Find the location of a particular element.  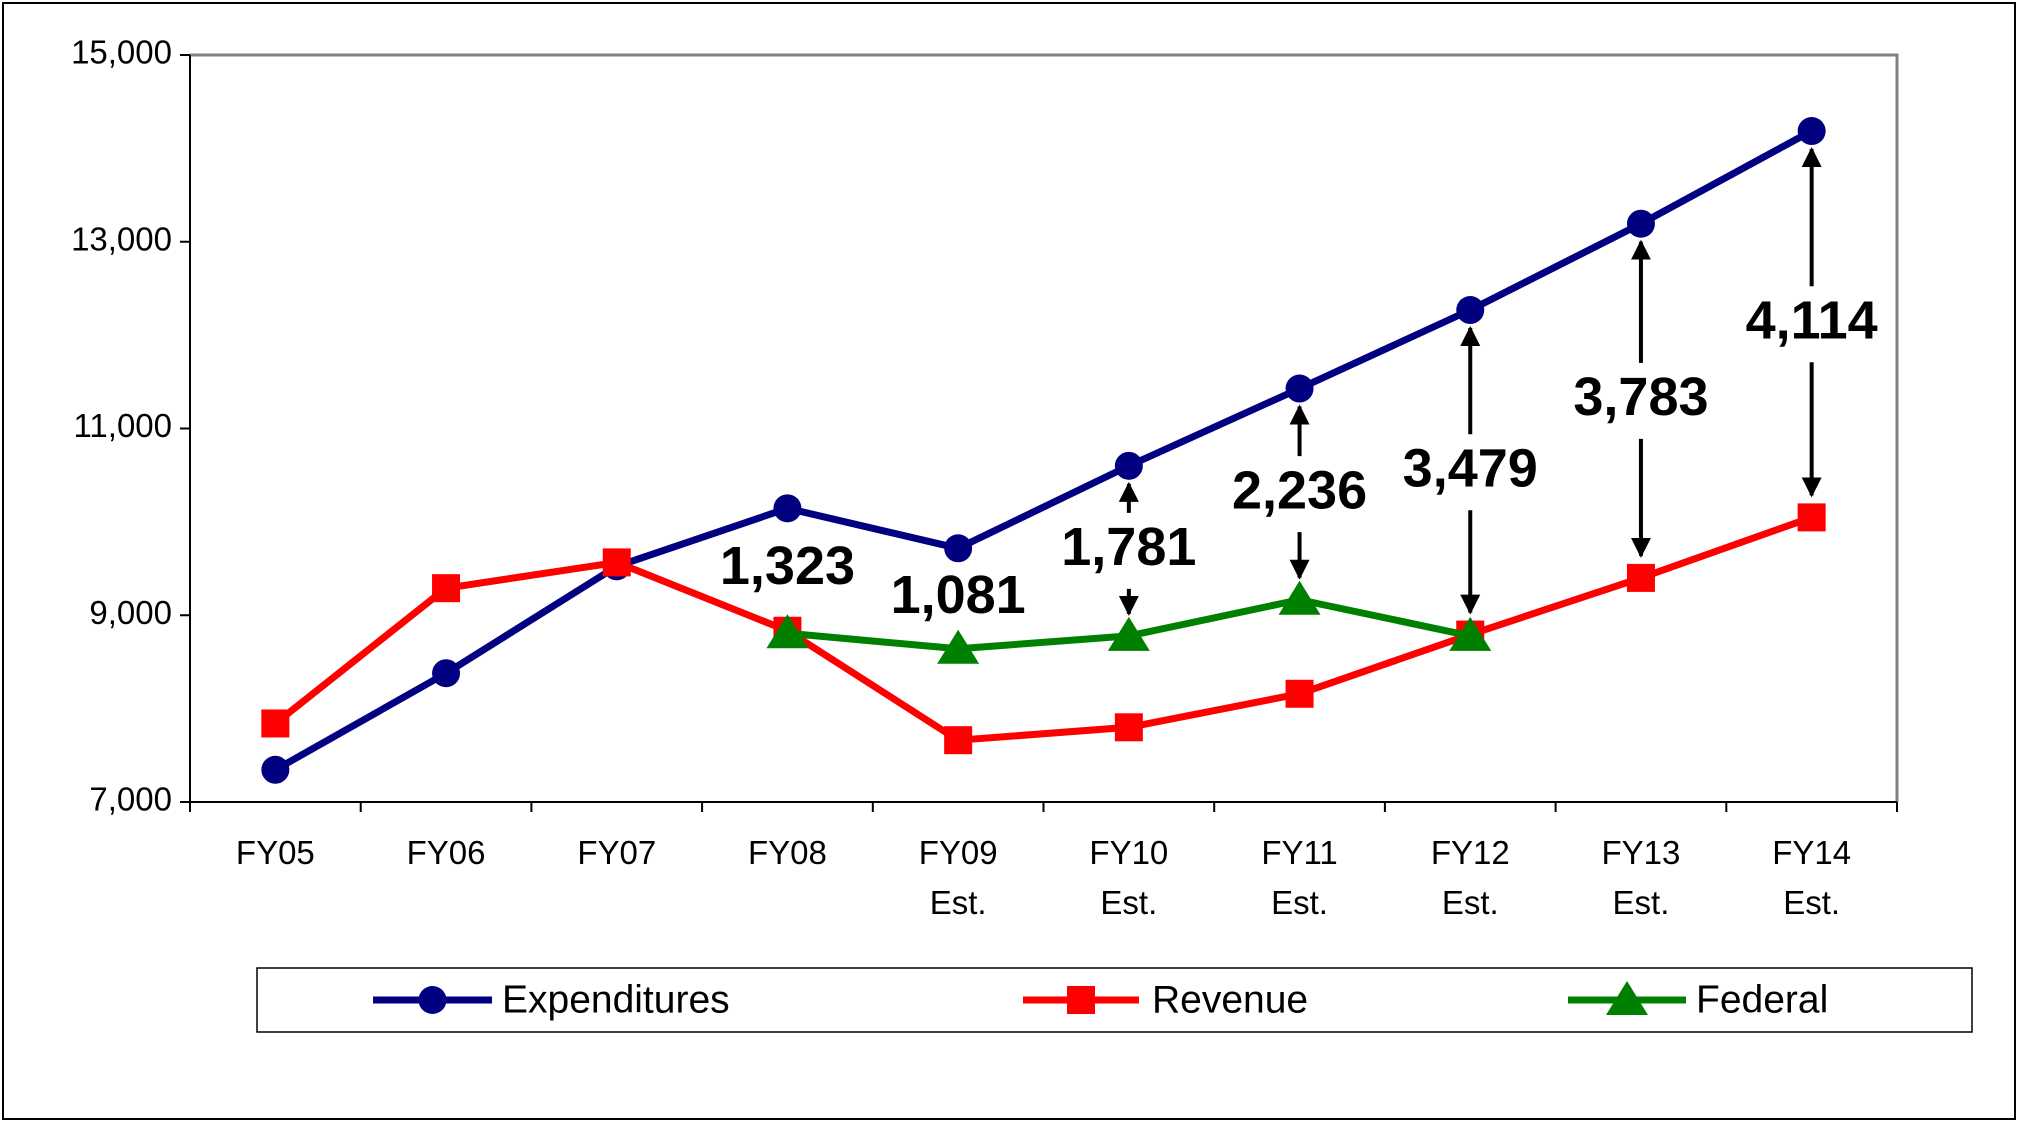

x-tick-label: FY13 Est. is located at coordinates (1641, 877).